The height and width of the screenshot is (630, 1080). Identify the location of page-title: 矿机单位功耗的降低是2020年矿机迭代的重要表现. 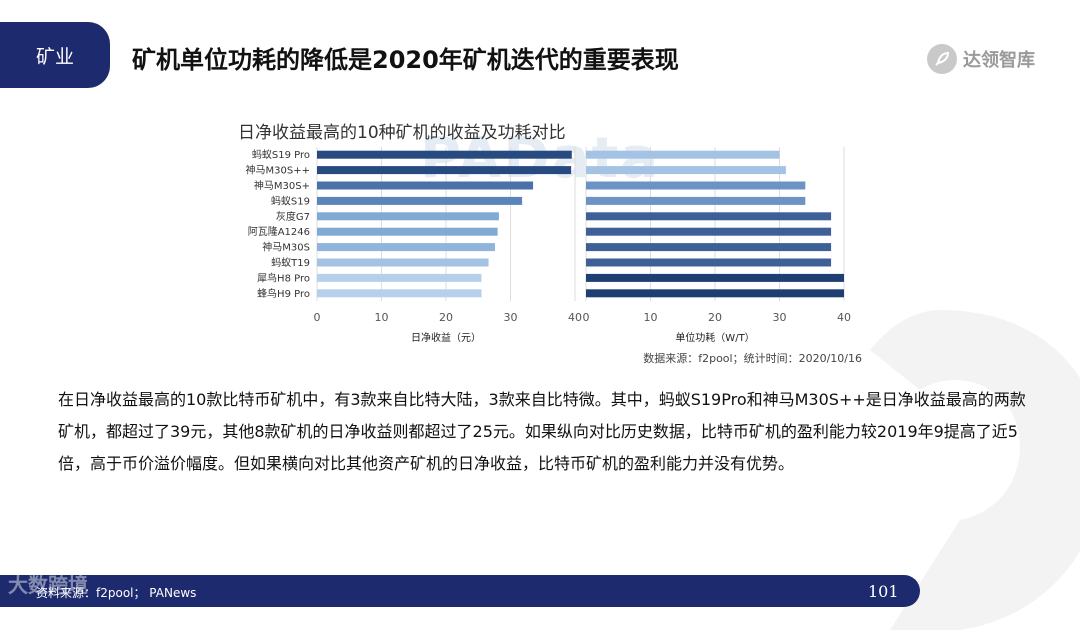
(405, 60).